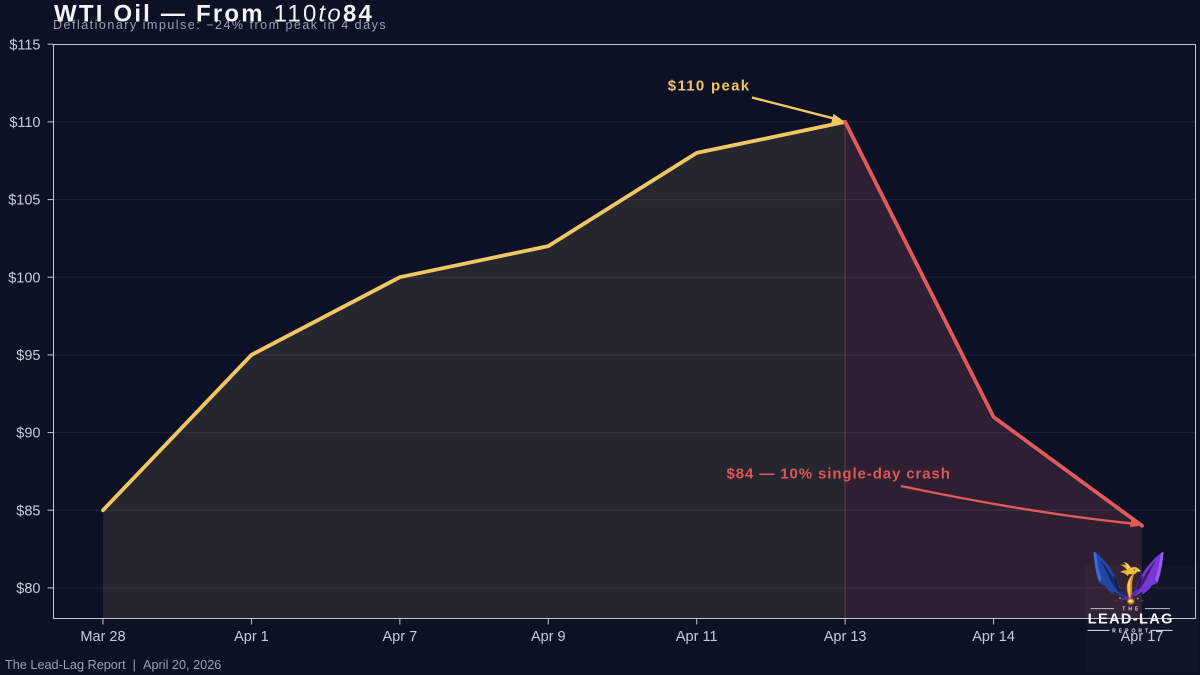 Image resolution: width=1200 pixels, height=675 pixels. Describe the element at coordinates (1142, 637) in the screenshot. I see `svg-text: Apr 17` at that location.